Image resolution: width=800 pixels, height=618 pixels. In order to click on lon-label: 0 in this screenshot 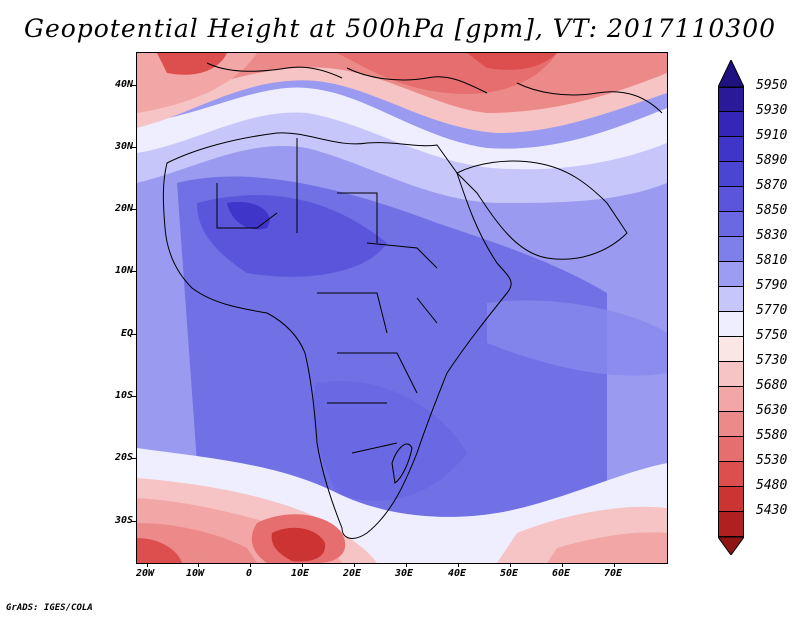, I will do `click(249, 573)`.